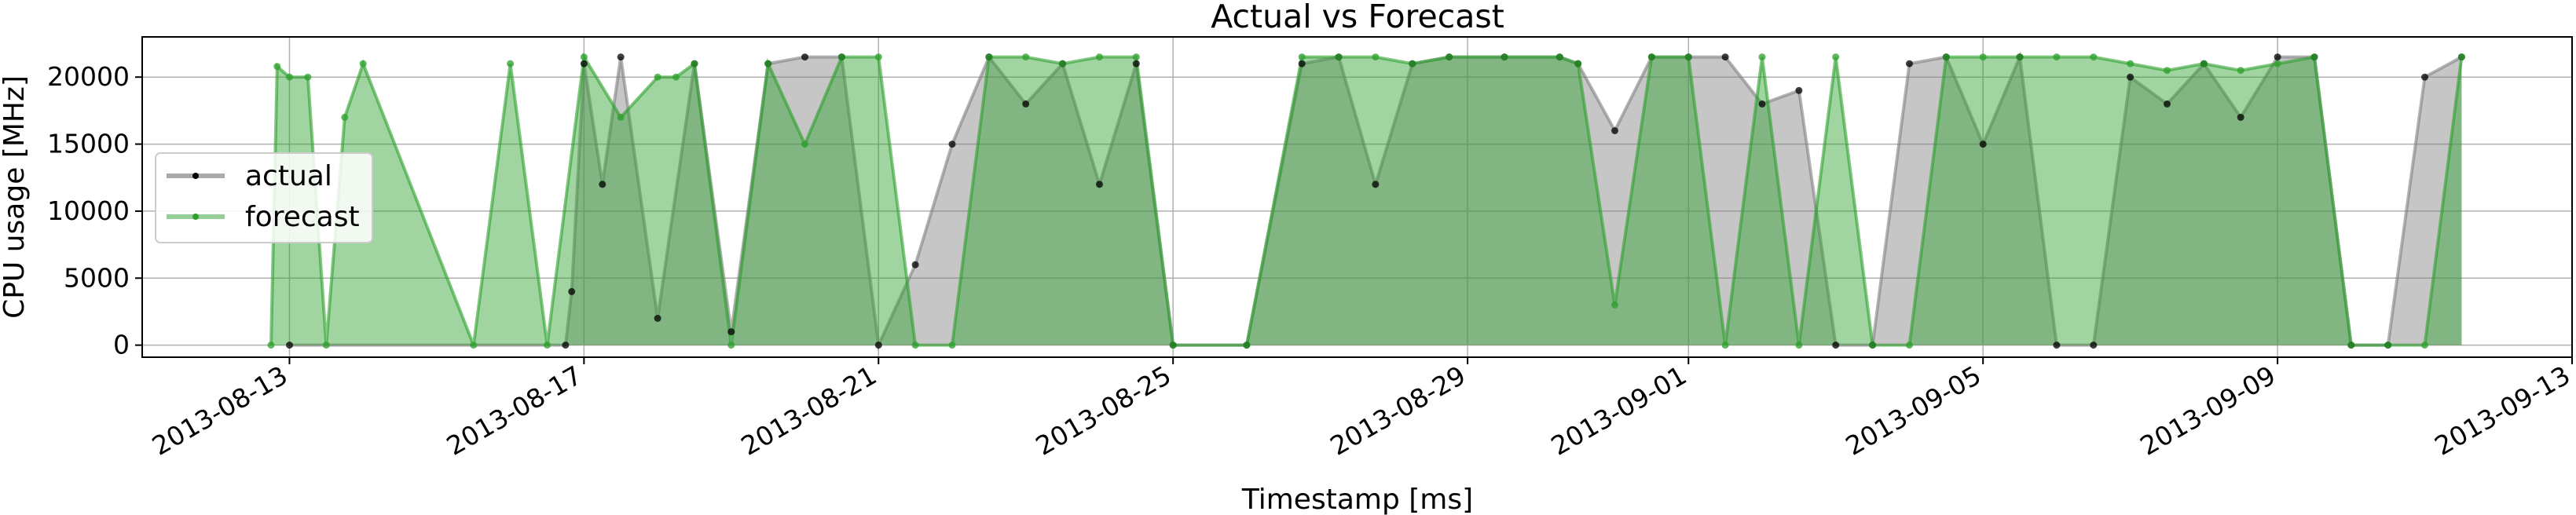  I want to click on y-axis-ticks: 0 5000 10000 15000 20000, so click(94, 210).